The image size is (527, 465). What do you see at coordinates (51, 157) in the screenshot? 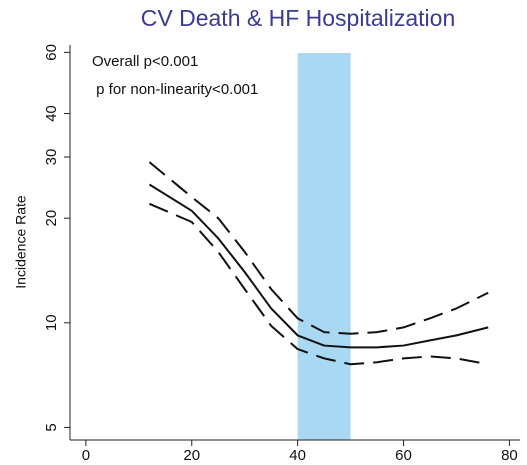
I see `y-tick-label: 30` at bounding box center [51, 157].